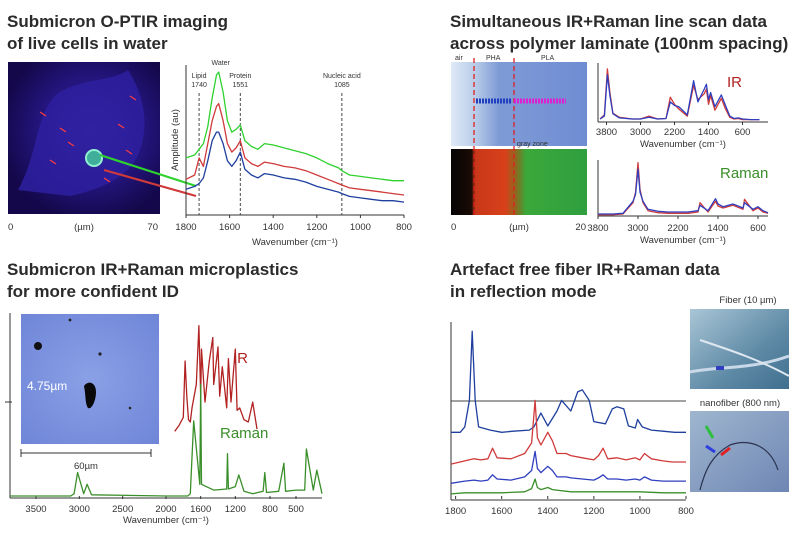 This screenshot has height=539, width=800. I want to click on lam-raman-label: Raman, so click(744, 173).